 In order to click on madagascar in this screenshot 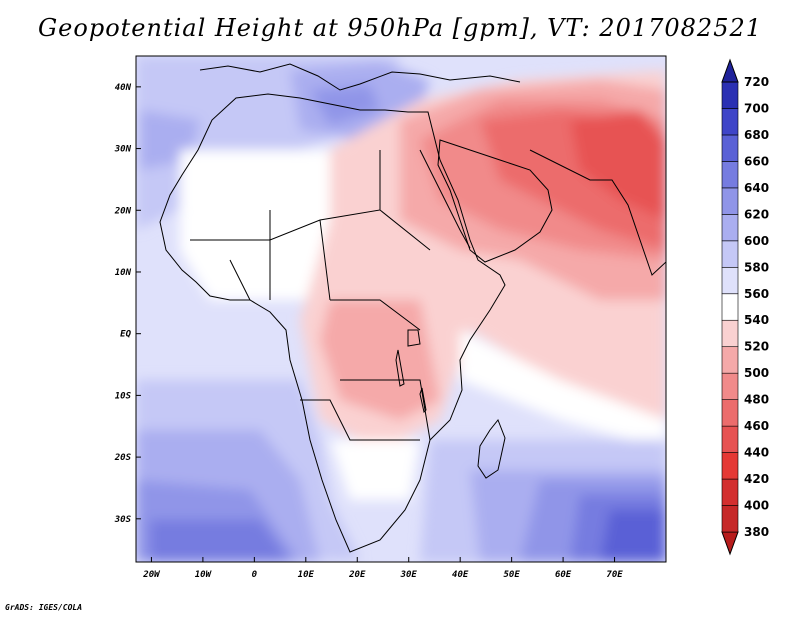, I will do `click(491, 449)`.